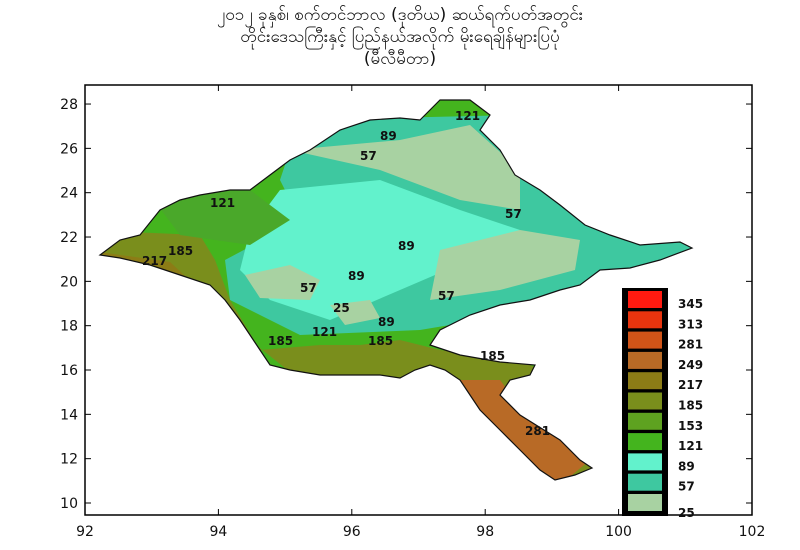 The height and width of the screenshot is (550, 800). Describe the element at coordinates (69, 460) in the screenshot. I see `y-tick-label: 12` at that location.